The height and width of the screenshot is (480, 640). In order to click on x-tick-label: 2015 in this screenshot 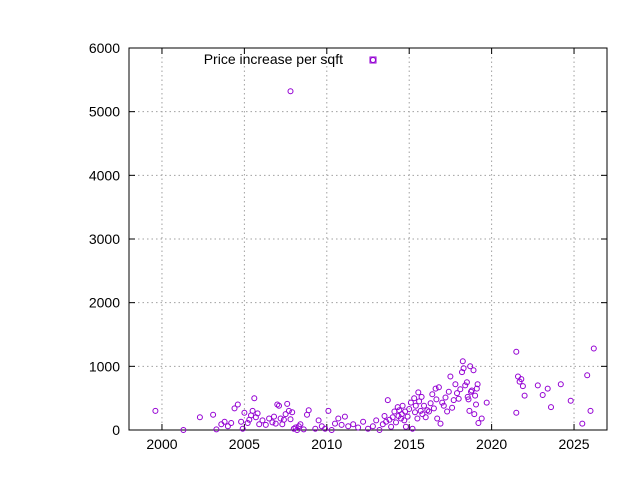, I will do `click(409, 444)`.